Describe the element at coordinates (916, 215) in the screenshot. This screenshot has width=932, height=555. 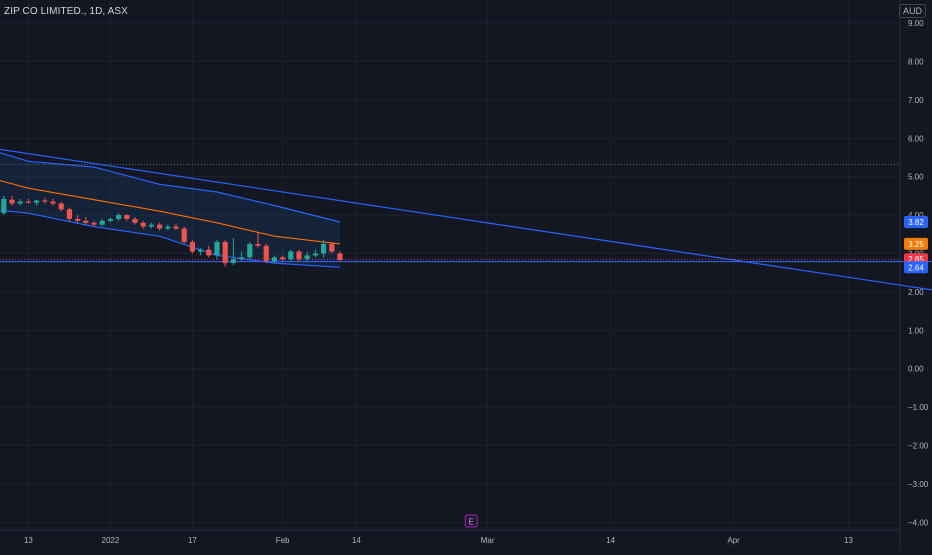
I see `y-tick-label: 4.00` at that location.